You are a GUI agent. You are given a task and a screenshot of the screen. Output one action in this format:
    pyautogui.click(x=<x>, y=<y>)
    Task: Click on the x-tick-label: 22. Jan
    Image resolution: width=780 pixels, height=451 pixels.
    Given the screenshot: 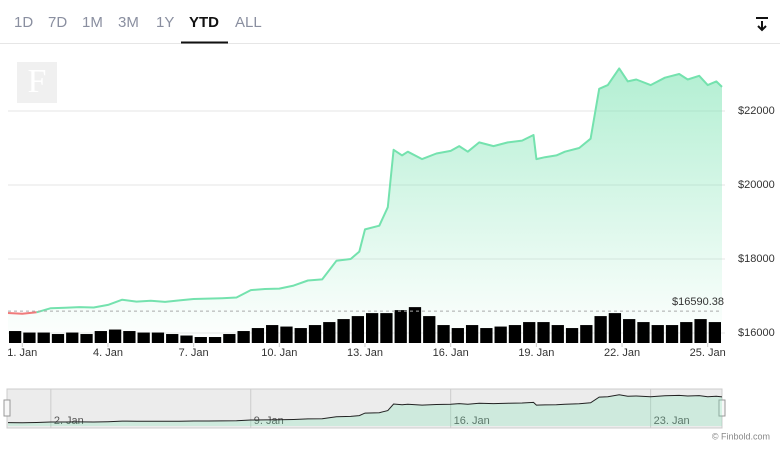 What is the action you would take?
    pyautogui.click(x=622, y=353)
    